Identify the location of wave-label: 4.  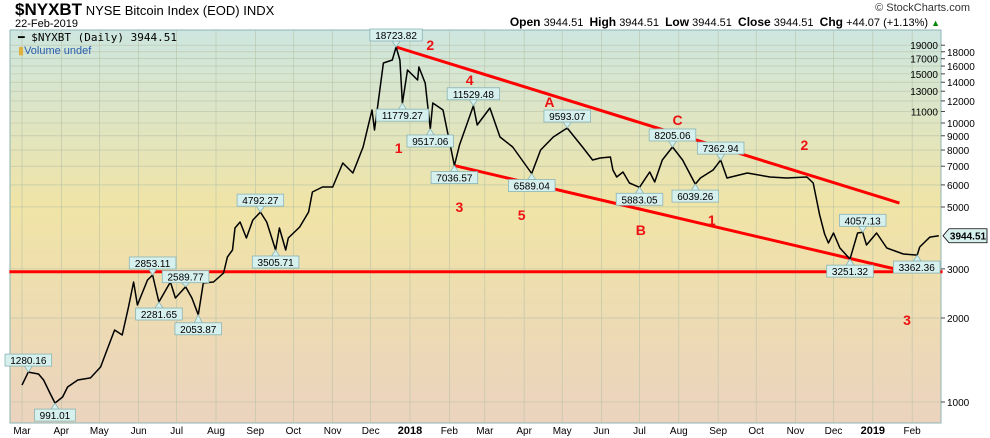
(470, 80).